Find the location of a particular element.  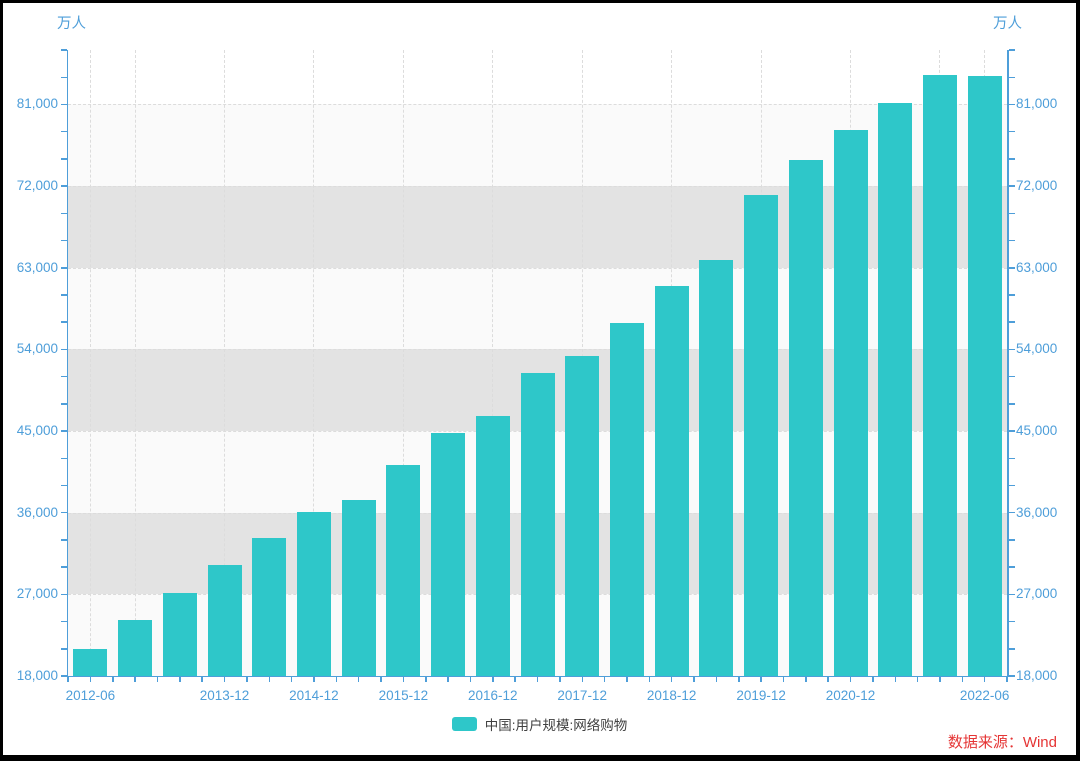

x-axis-label: 2018-12 is located at coordinates (671, 695).